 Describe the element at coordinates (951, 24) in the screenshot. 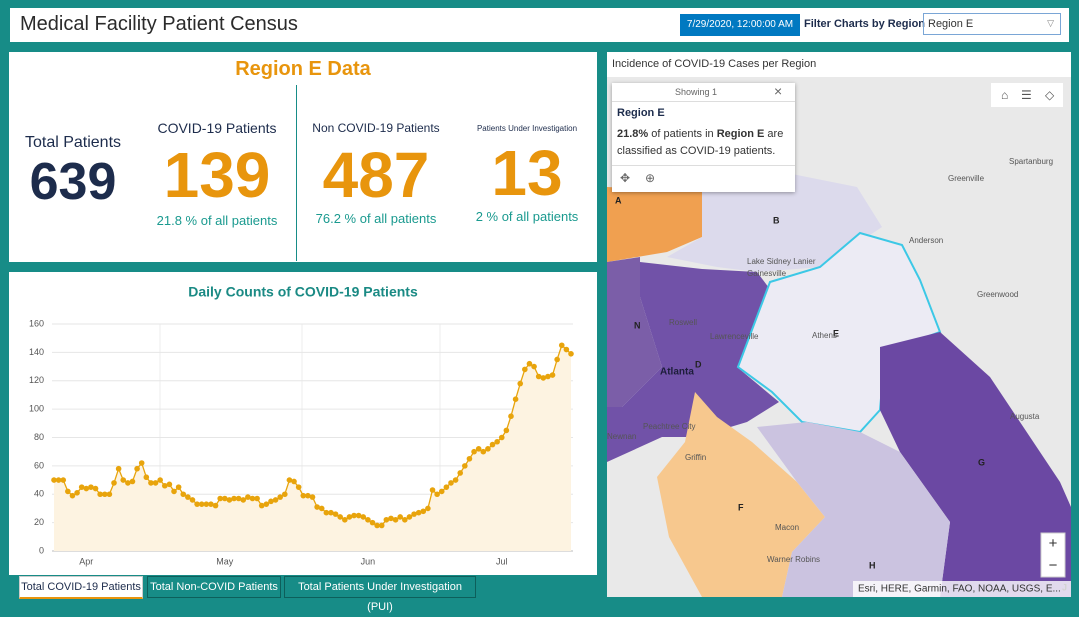

I see `select-value: Region E` at that location.